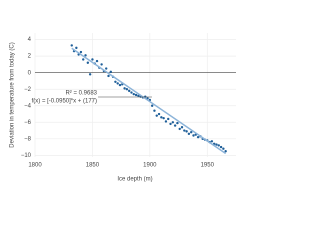 This screenshot has width=320, height=240. Describe the element at coordinates (150, 166) in the screenshot. I see `x-tick-label: 1900` at that location.